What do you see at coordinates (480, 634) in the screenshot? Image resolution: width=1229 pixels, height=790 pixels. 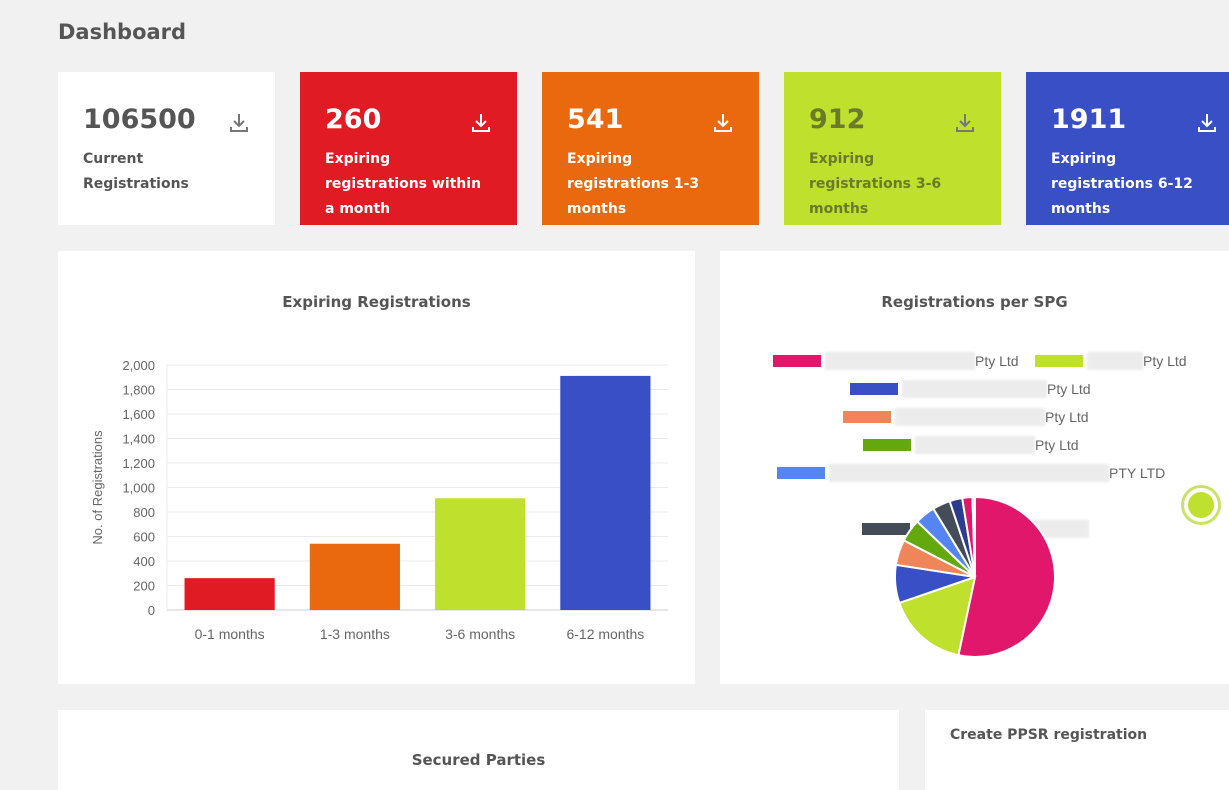 I see `x-tick-label: 3-6 months` at bounding box center [480, 634].